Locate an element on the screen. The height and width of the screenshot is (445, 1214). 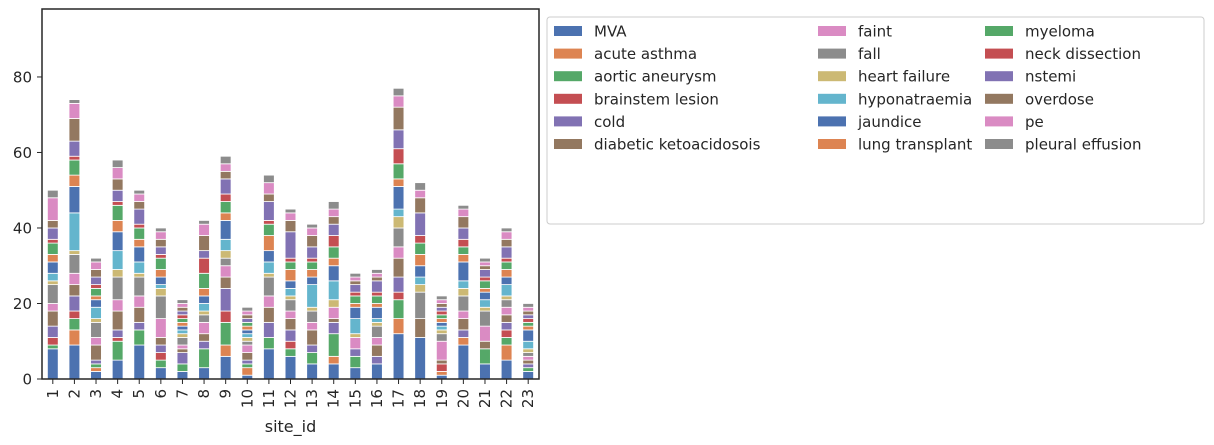
x-tick-label: 16 is located at coordinates (377, 398).